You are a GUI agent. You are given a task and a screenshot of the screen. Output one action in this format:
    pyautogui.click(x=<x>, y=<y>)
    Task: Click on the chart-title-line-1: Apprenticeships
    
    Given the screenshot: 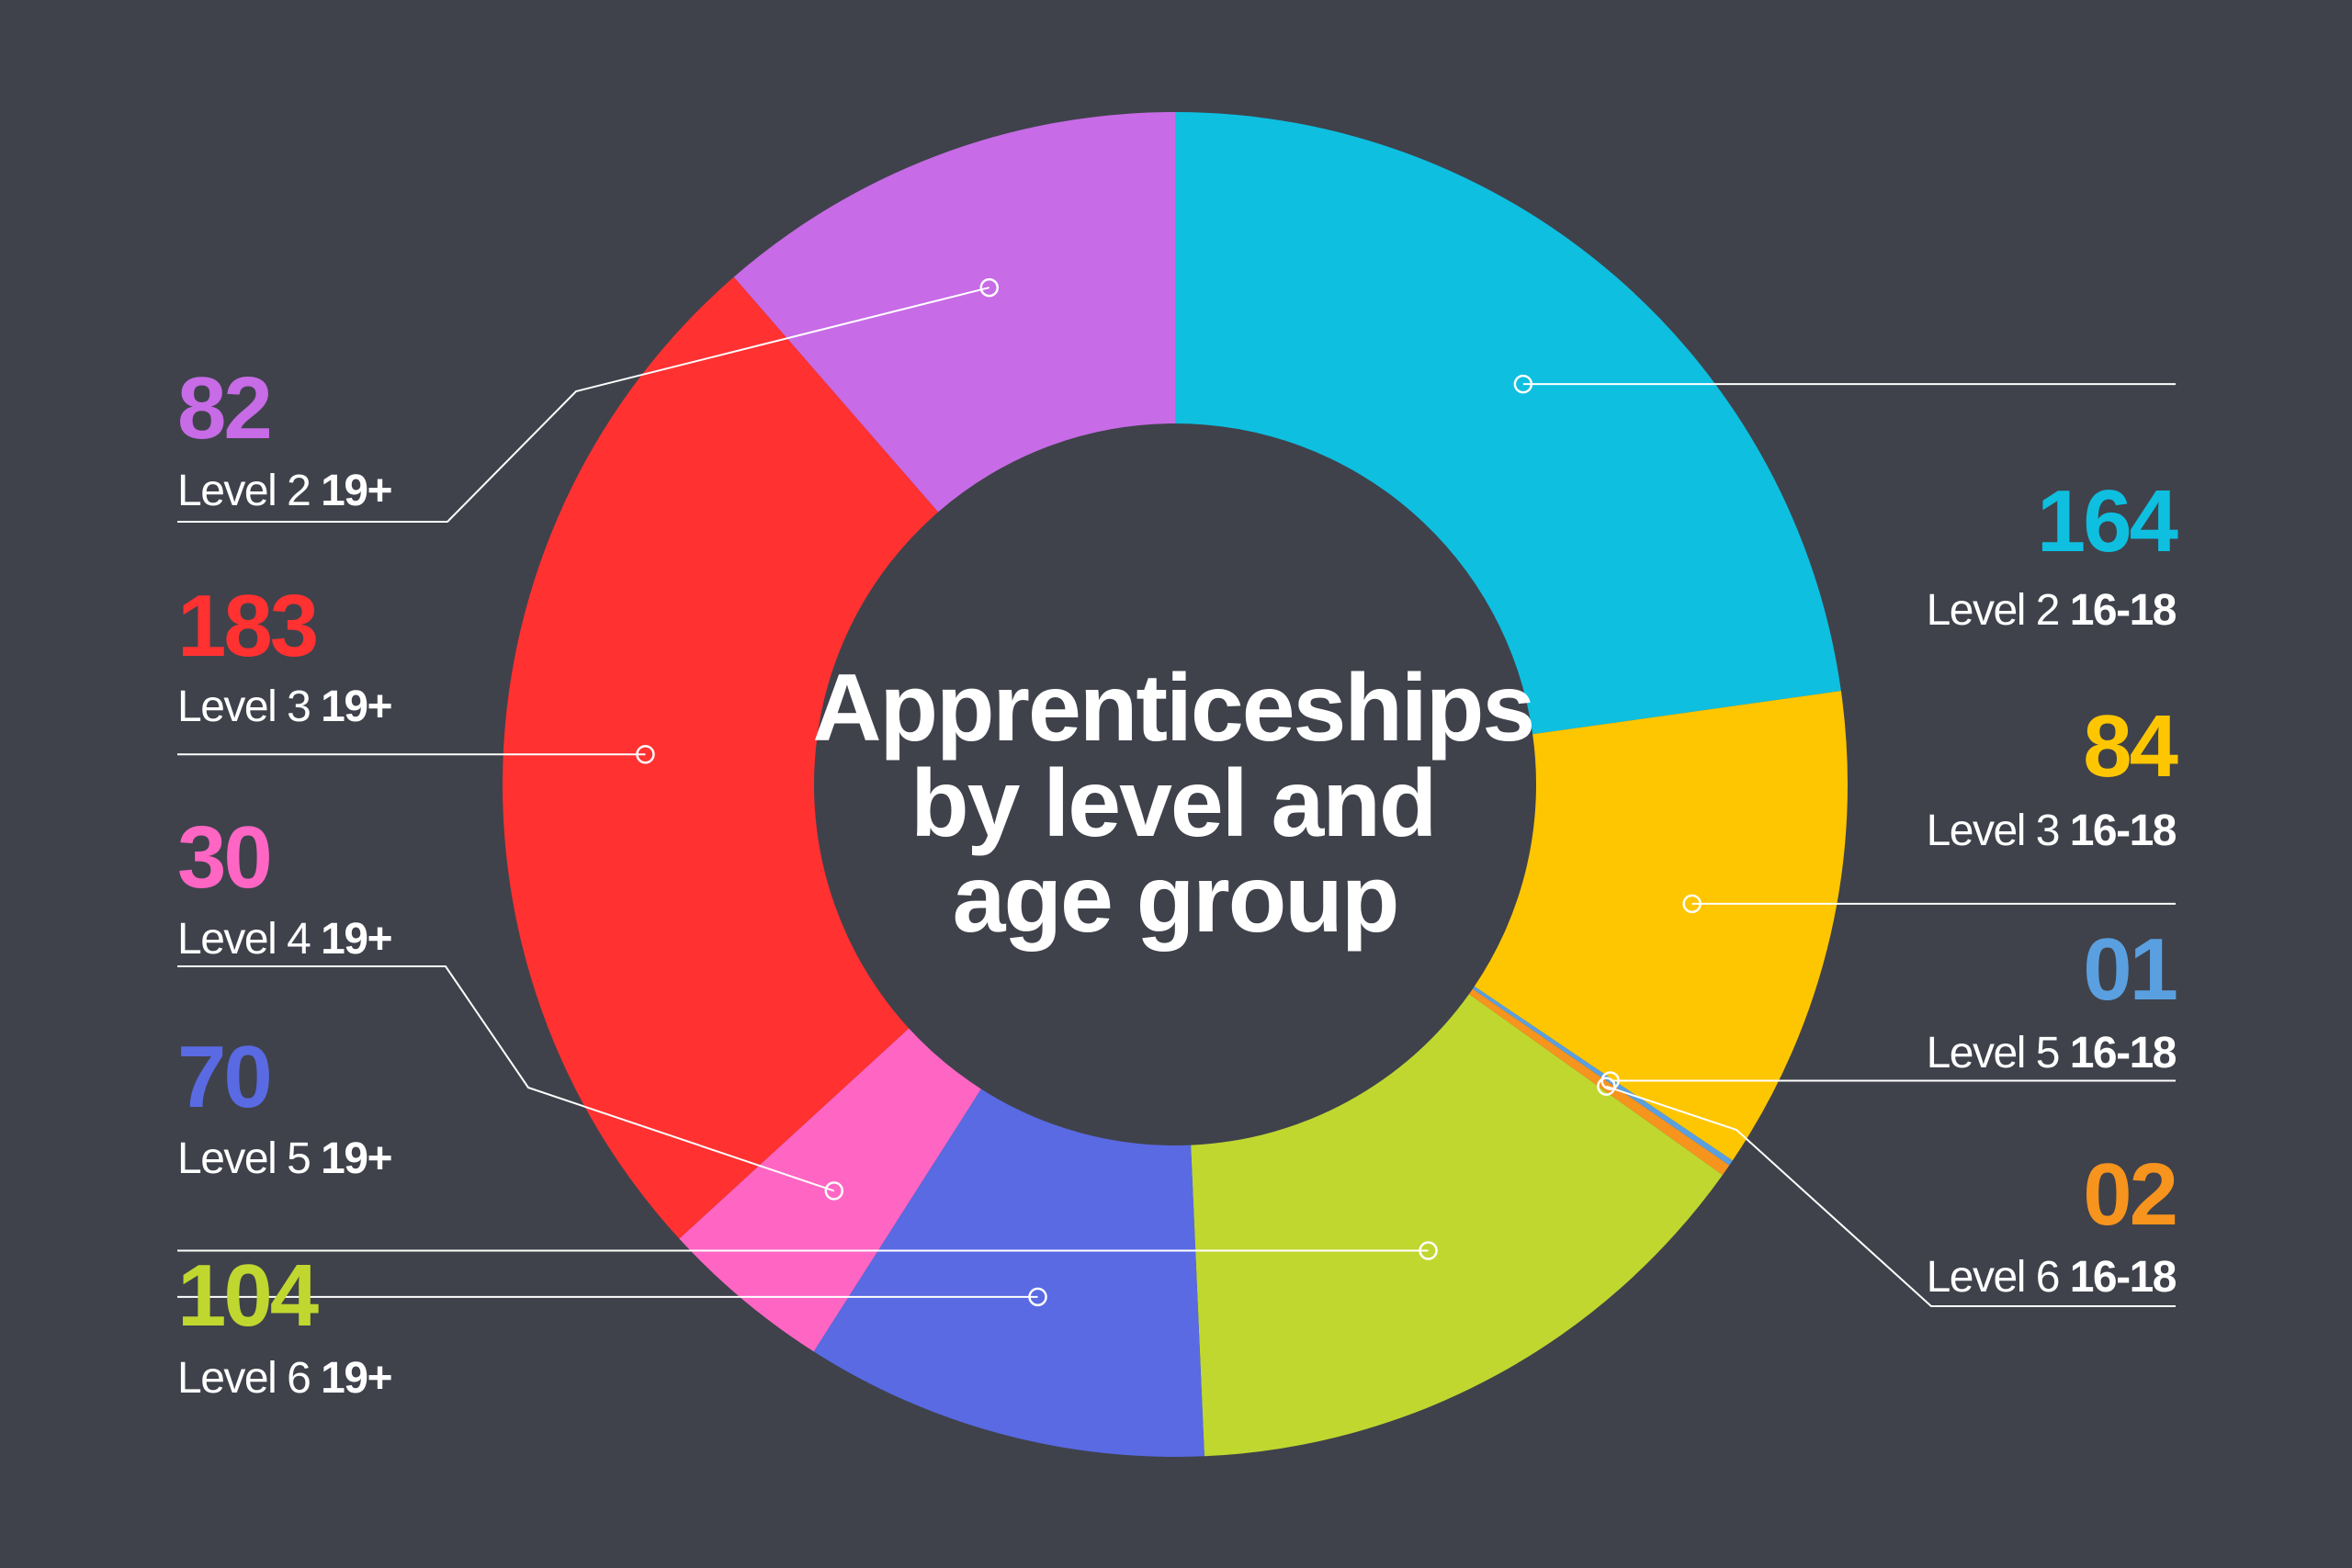 What is the action you would take?
    pyautogui.click(x=1172, y=708)
    